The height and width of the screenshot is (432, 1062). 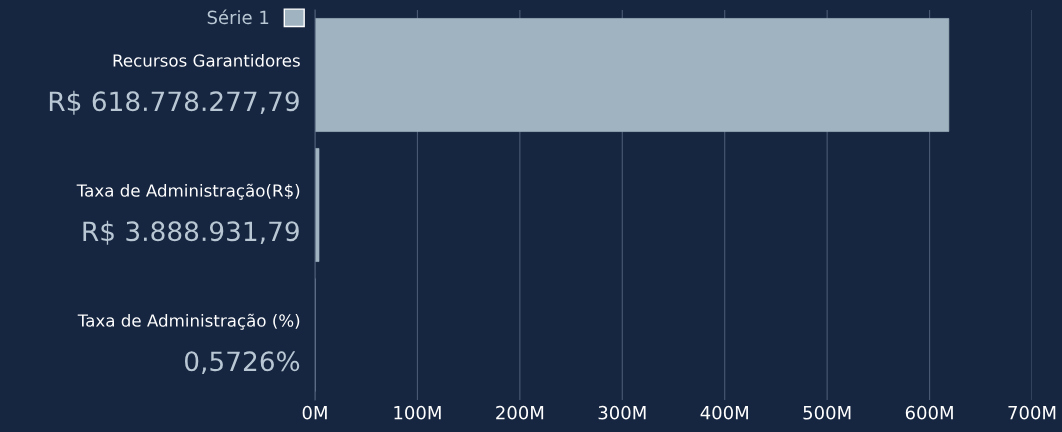 What do you see at coordinates (238, 17) in the screenshot?
I see `legend-label: Série 1` at bounding box center [238, 17].